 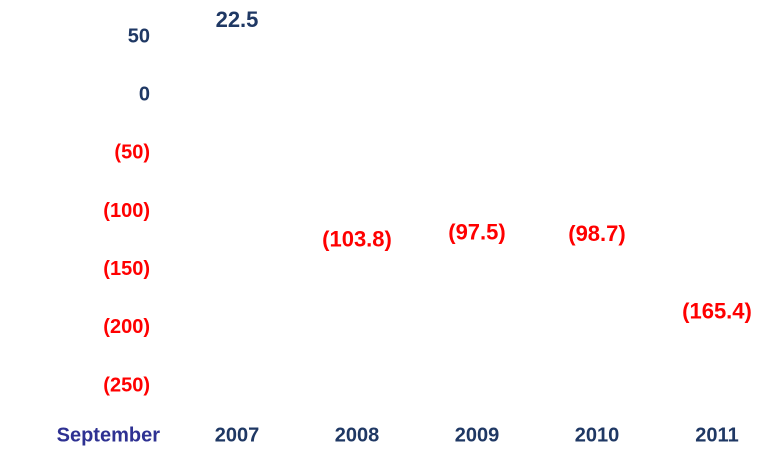 What do you see at coordinates (132, 153) in the screenshot?
I see `y-tick-label: (50)` at bounding box center [132, 153].